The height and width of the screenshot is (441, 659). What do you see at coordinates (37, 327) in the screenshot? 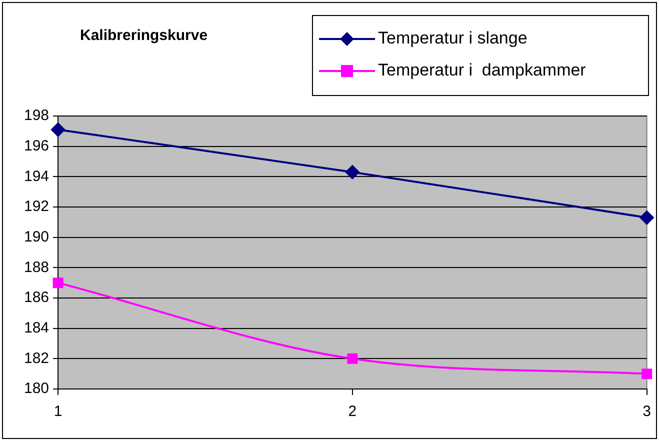
I see `y-tick-label: 184` at bounding box center [37, 327].